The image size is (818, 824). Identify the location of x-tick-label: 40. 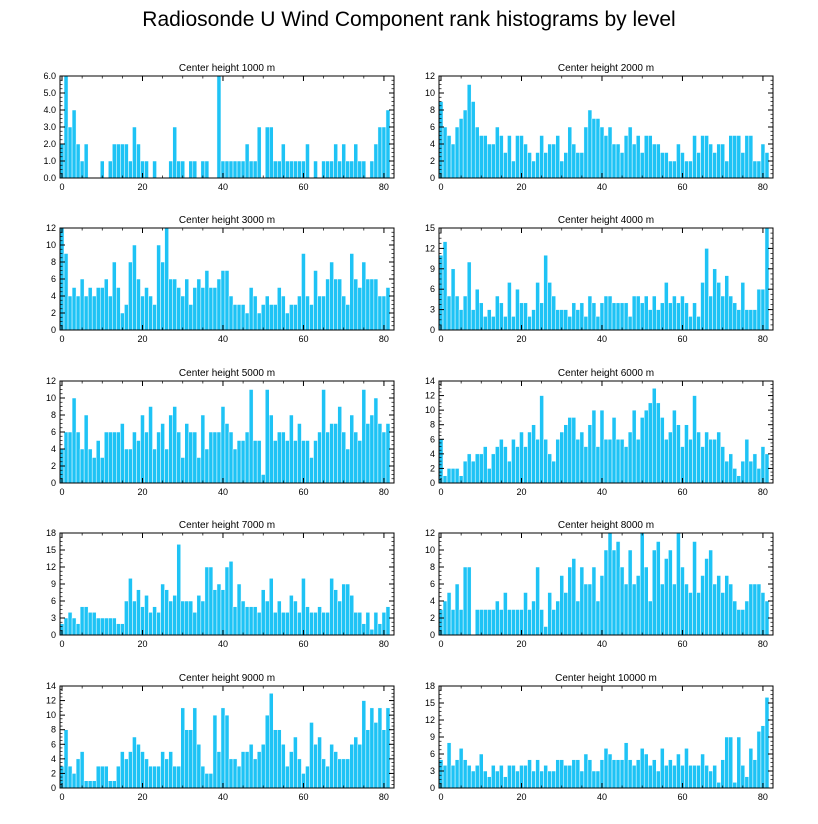
(602, 339).